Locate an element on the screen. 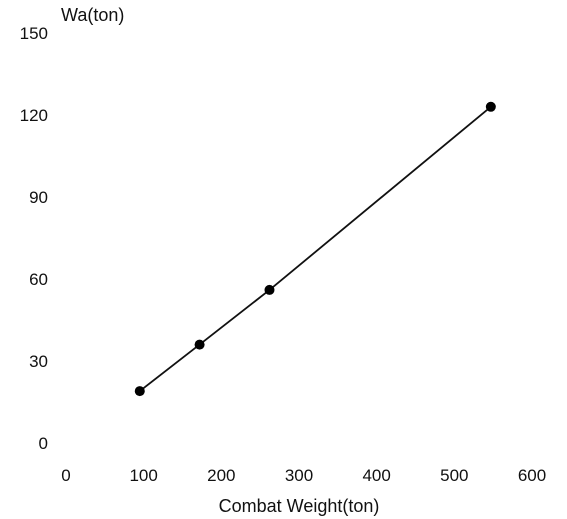  y-tick-label: 0 is located at coordinates (43, 443).